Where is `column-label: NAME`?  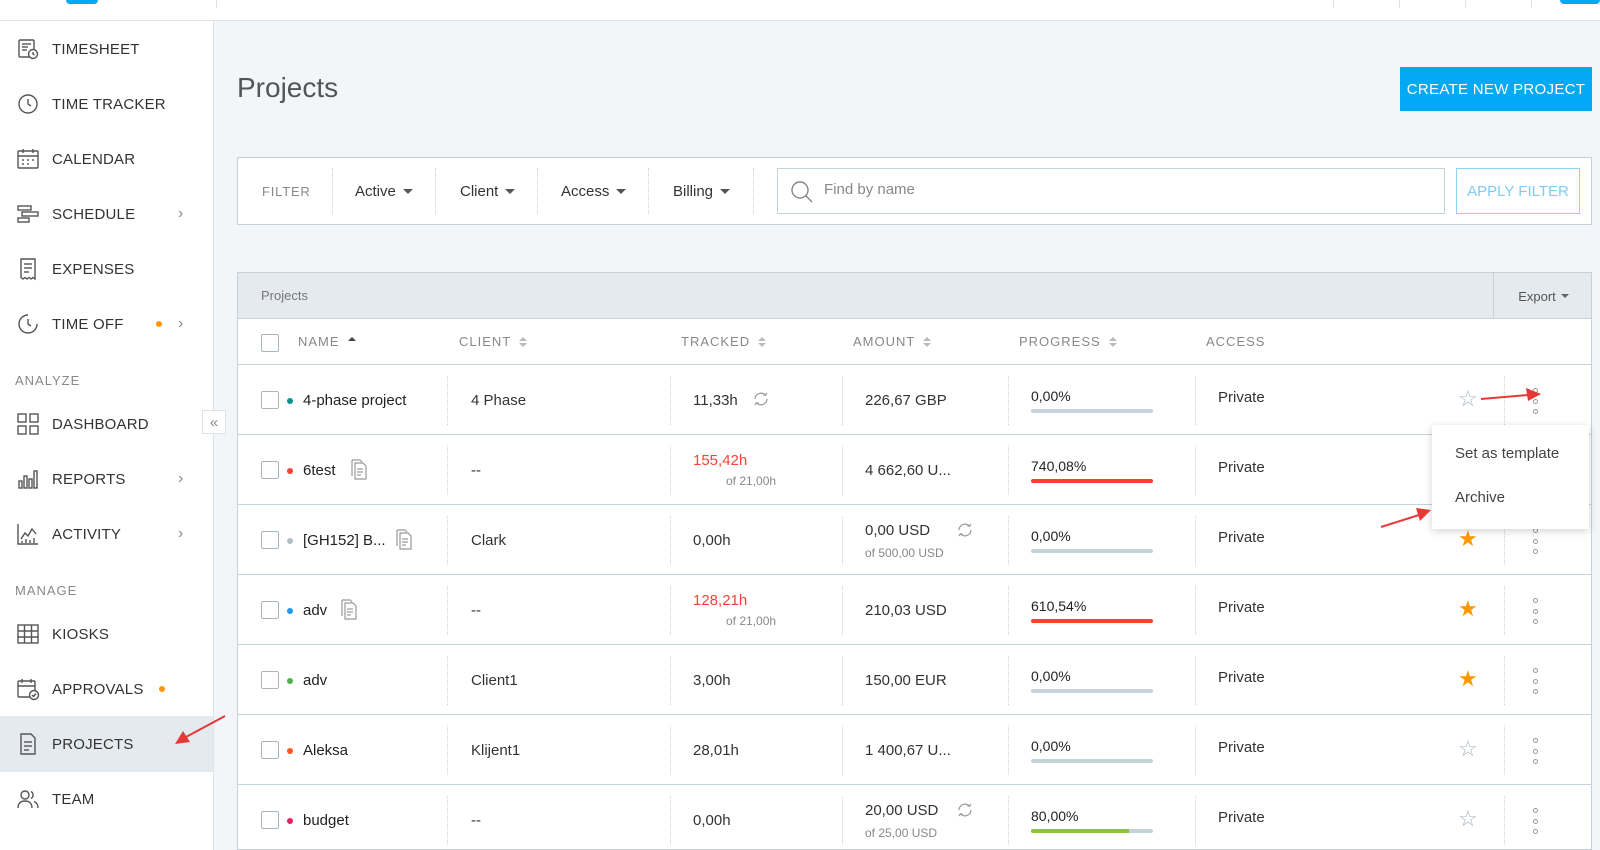
column-label: NAME is located at coordinates (319, 341).